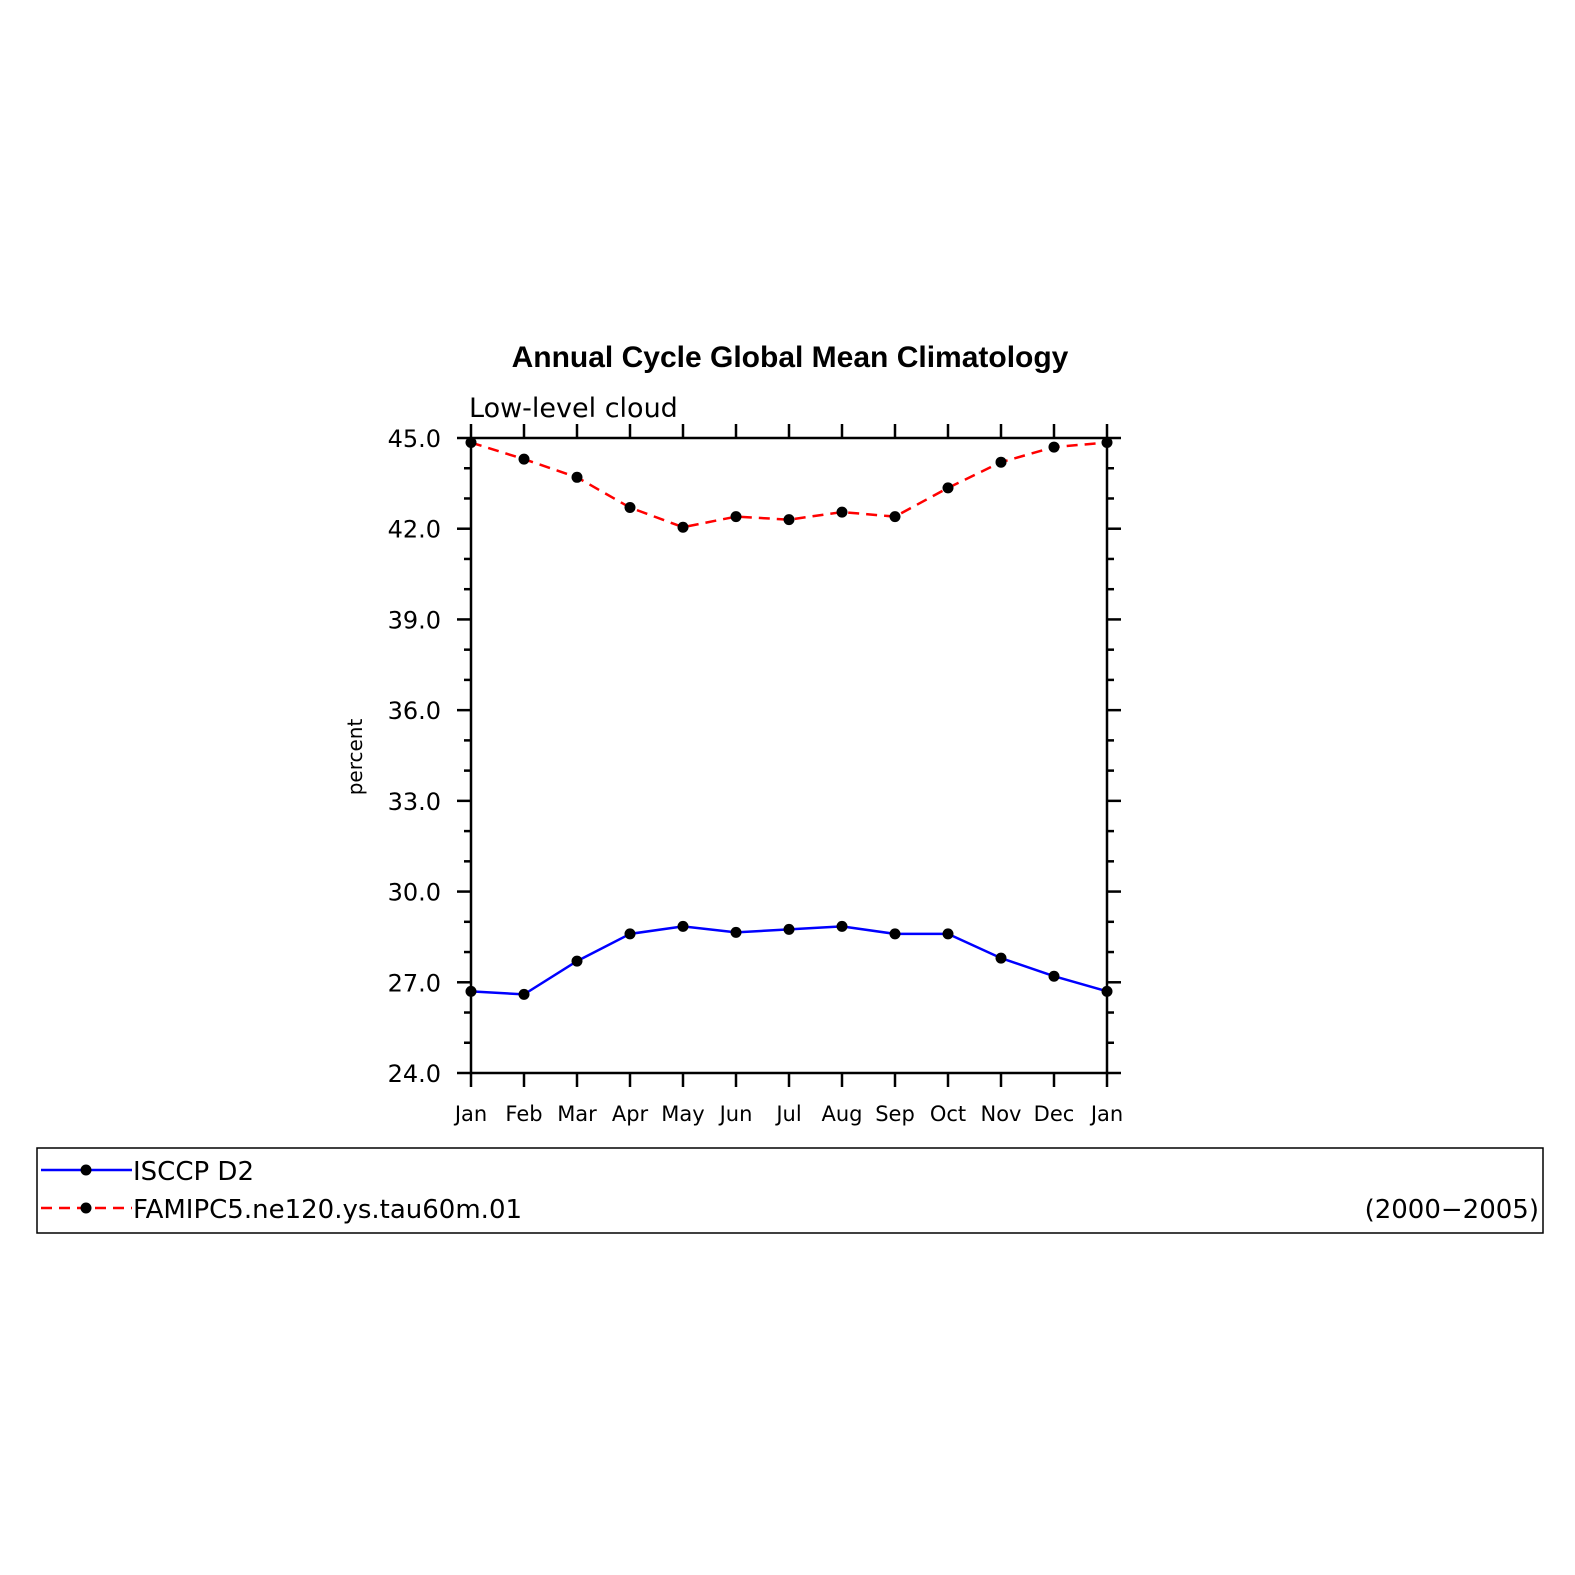 Image resolution: width=1575 pixels, height=1575 pixels. Describe the element at coordinates (414, 1074) in the screenshot. I see `y-tick-label: 24.0` at that location.